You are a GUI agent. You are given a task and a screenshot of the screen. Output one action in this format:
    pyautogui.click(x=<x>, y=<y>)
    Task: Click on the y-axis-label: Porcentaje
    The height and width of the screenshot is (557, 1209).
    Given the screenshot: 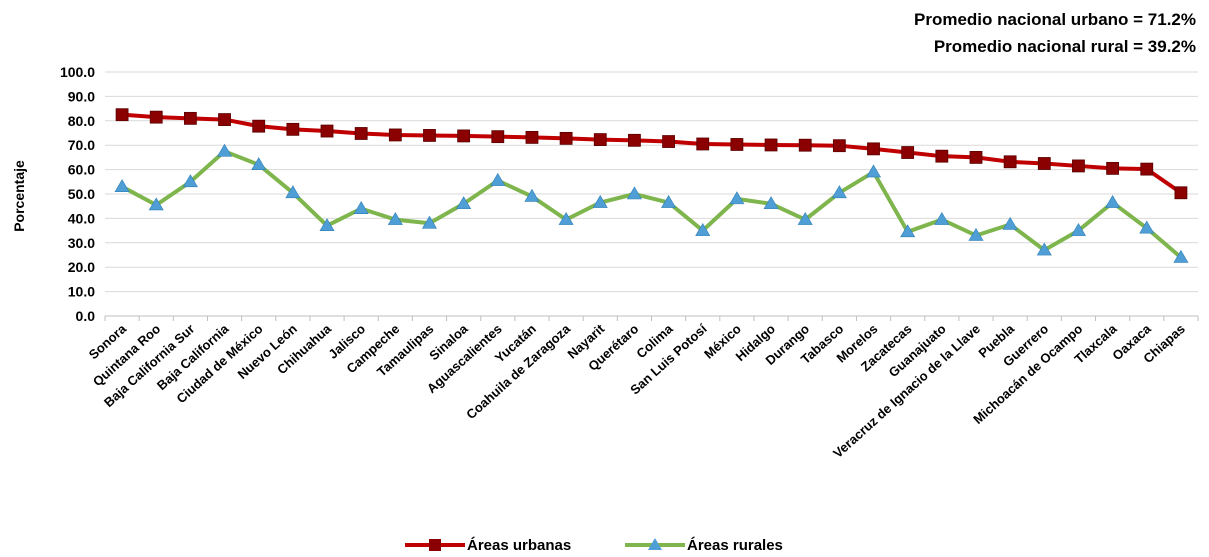 What is the action you would take?
    pyautogui.click(x=19, y=196)
    